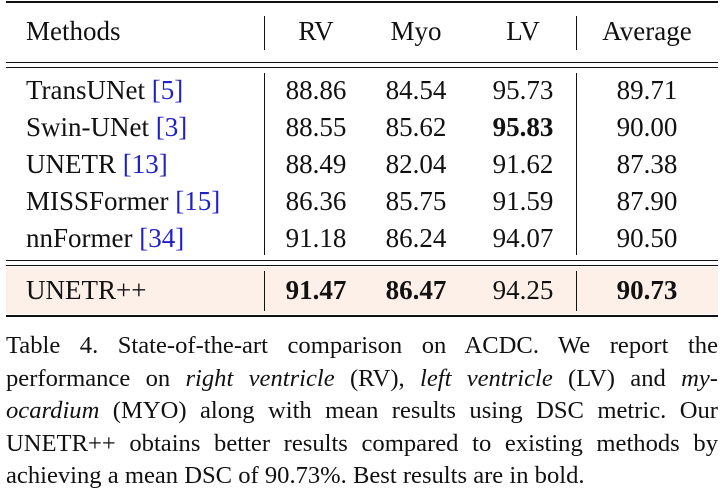 This screenshot has height=499, width=723. Describe the element at coordinates (316, 164) in the screenshot. I see `cell-rv: 88.49` at that location.